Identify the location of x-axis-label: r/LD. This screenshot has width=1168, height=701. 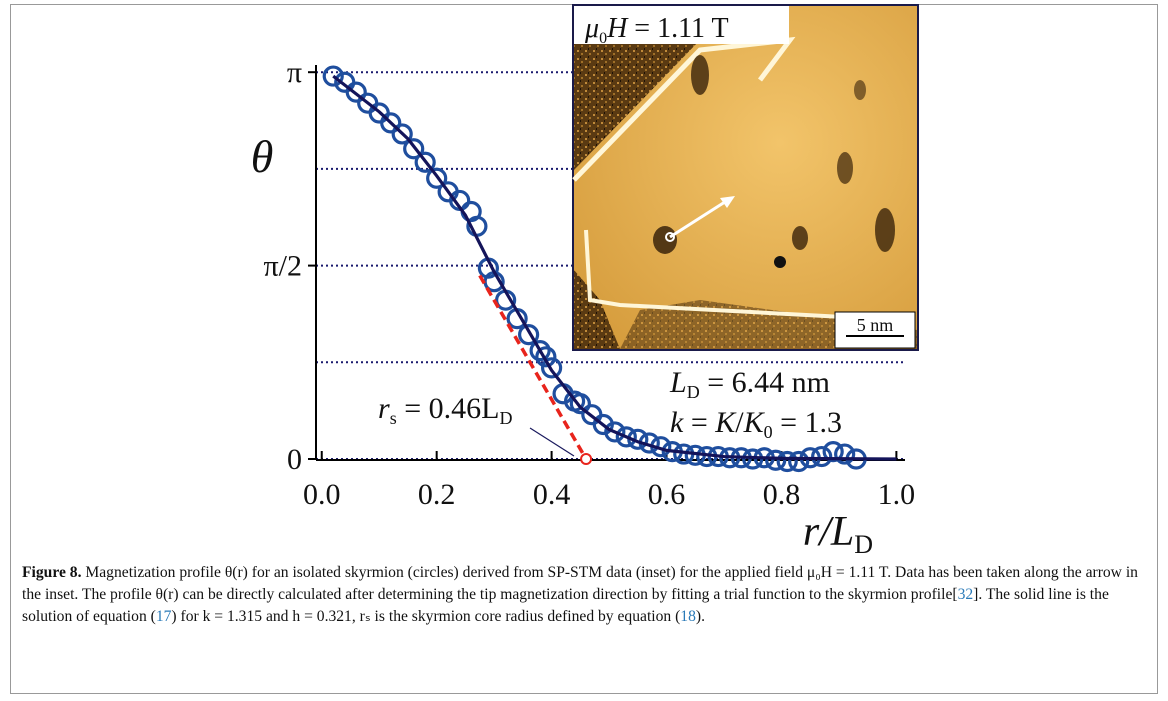
(838, 534).